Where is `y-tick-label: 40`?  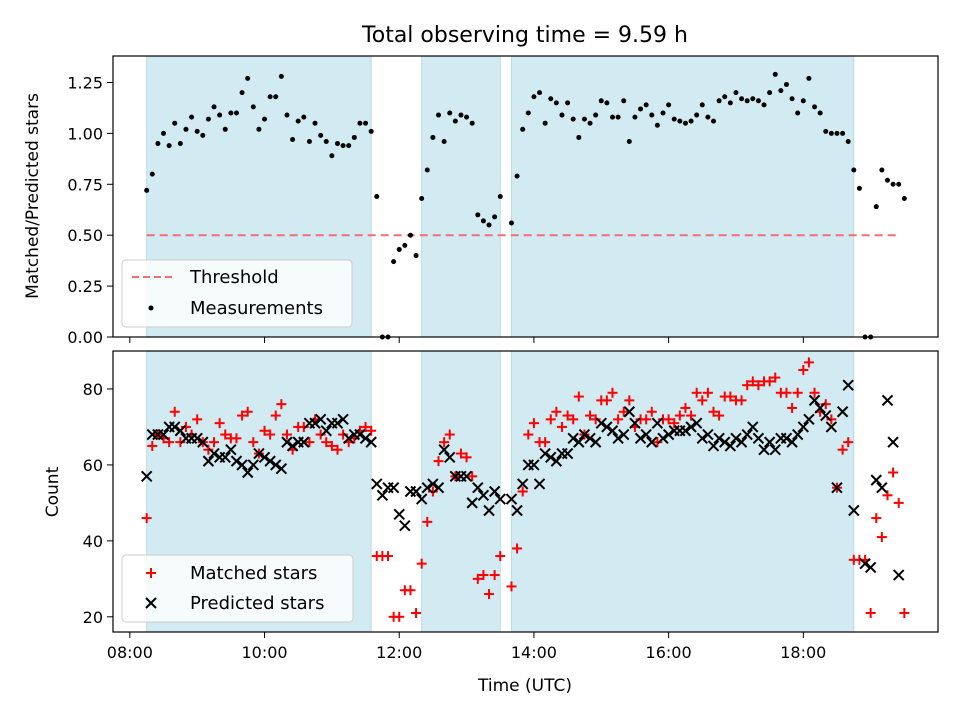
y-tick-label: 40 is located at coordinates (93, 541).